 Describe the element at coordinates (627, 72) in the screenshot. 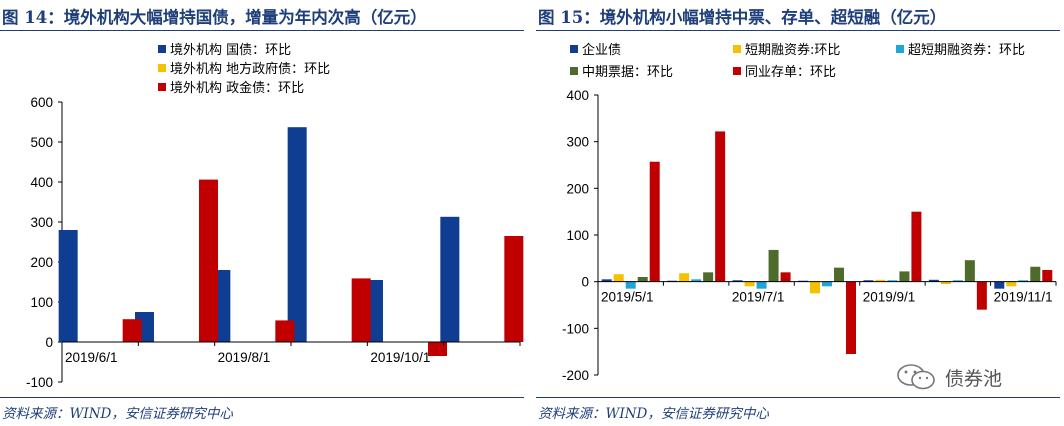

I see `legend-label: 中期票据：环比` at that location.